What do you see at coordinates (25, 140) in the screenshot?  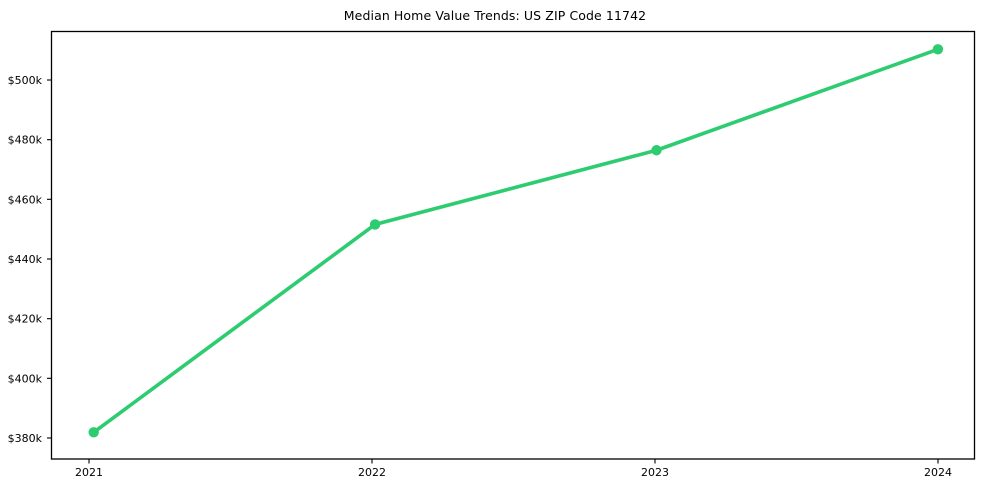 I see `y-tick-label: $480k` at bounding box center [25, 140].